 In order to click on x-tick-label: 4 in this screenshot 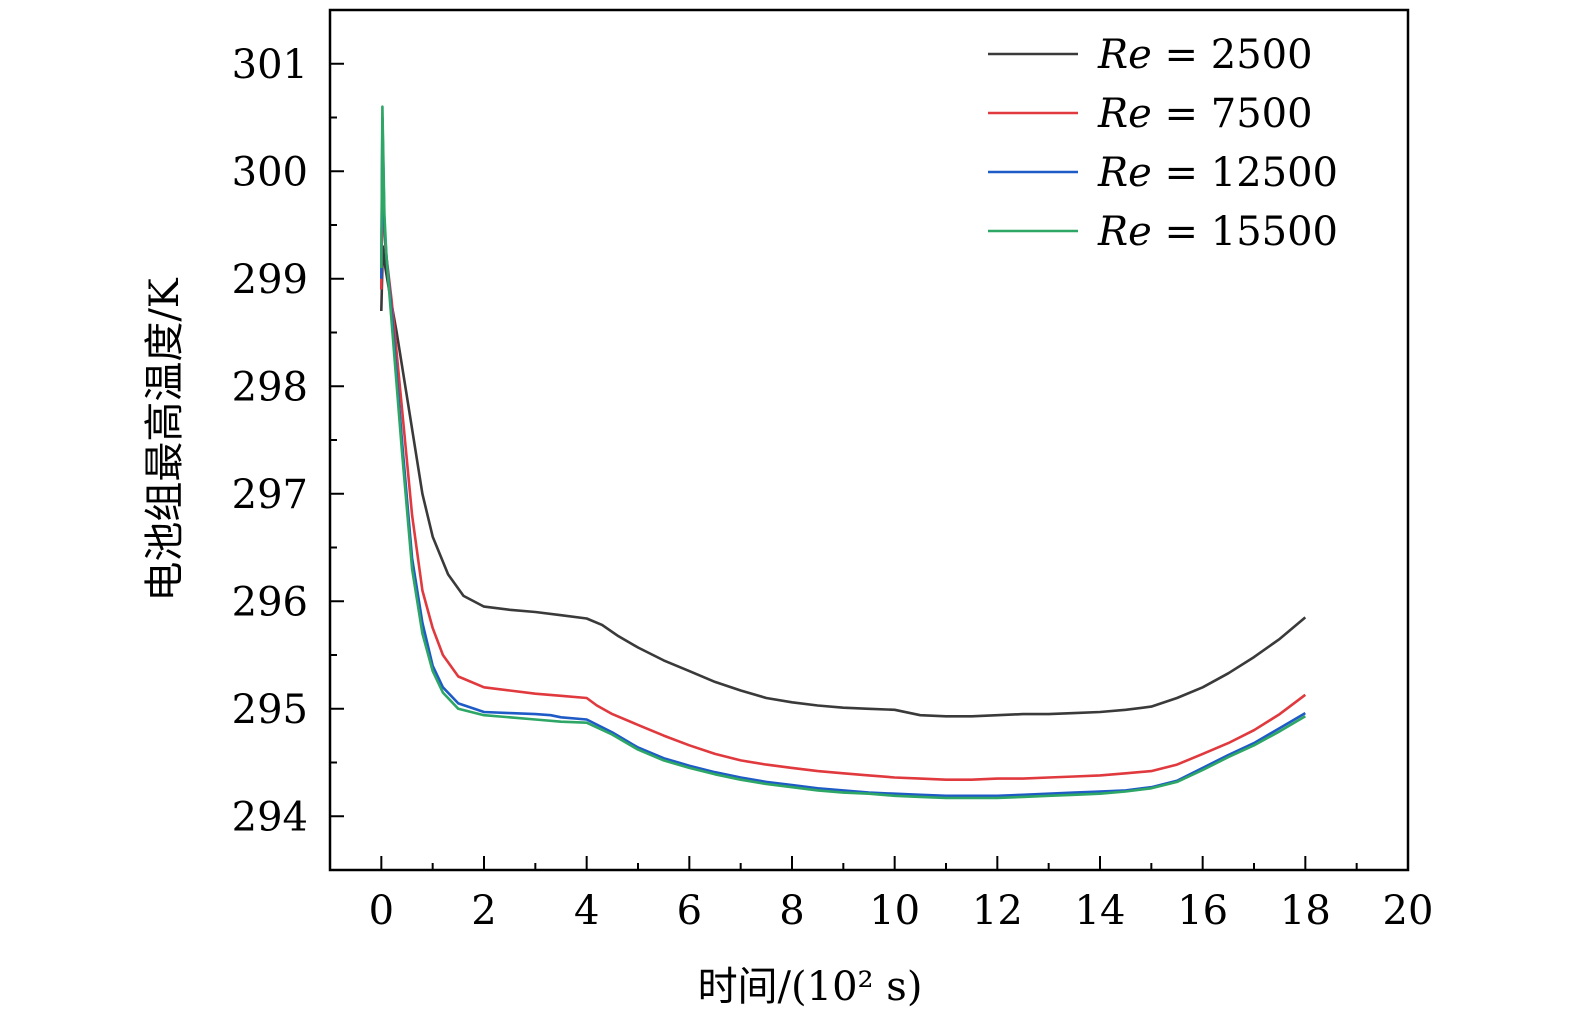, I will do `click(586, 911)`.